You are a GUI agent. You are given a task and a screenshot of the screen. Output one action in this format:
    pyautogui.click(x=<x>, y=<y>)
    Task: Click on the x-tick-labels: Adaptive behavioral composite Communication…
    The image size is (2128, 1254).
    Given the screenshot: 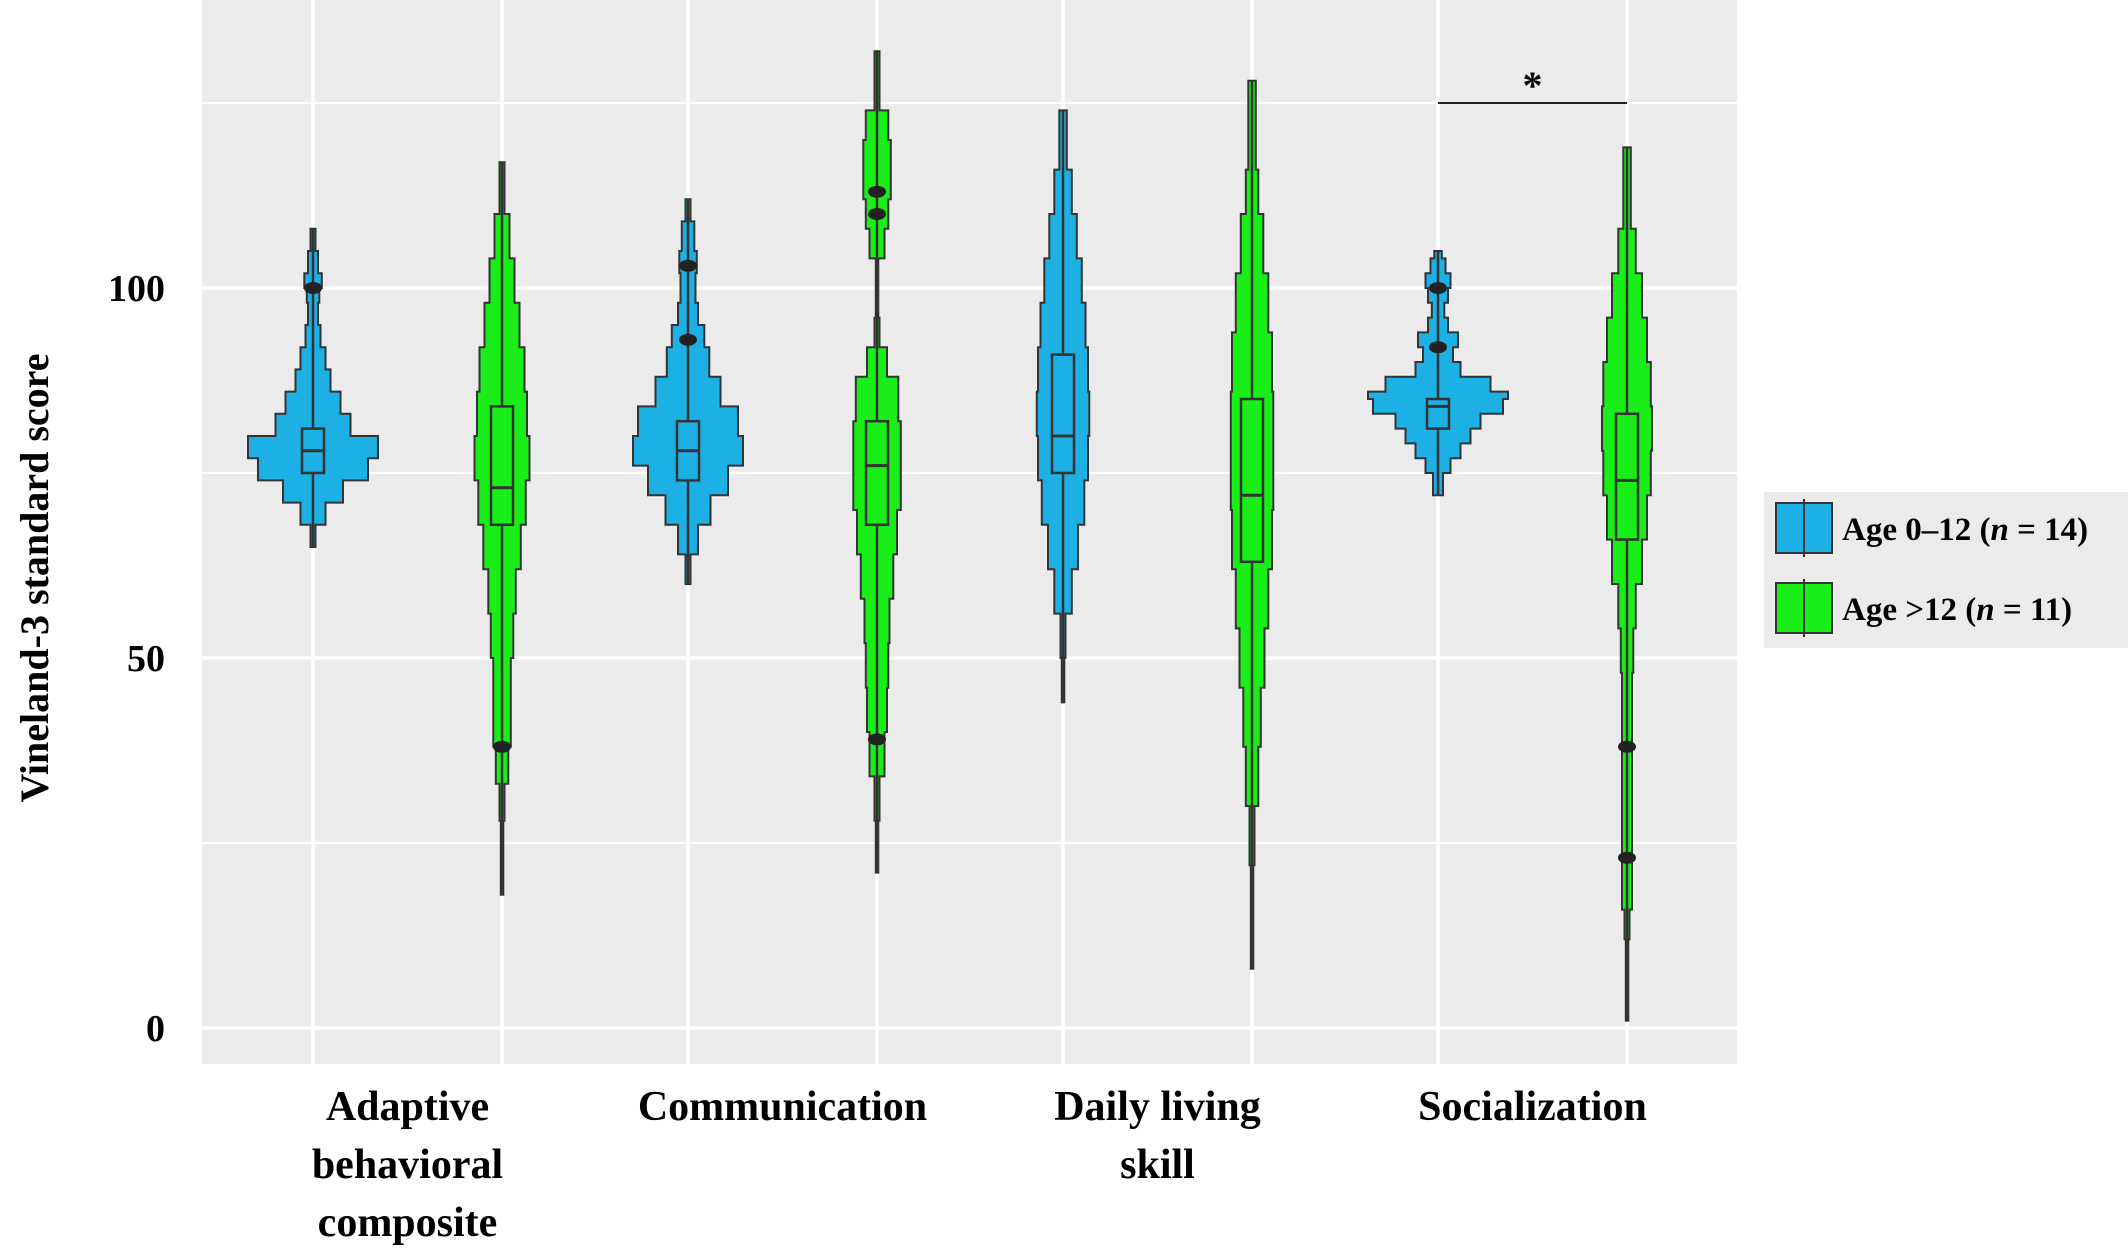 What is the action you would take?
    pyautogui.click(x=979, y=1165)
    